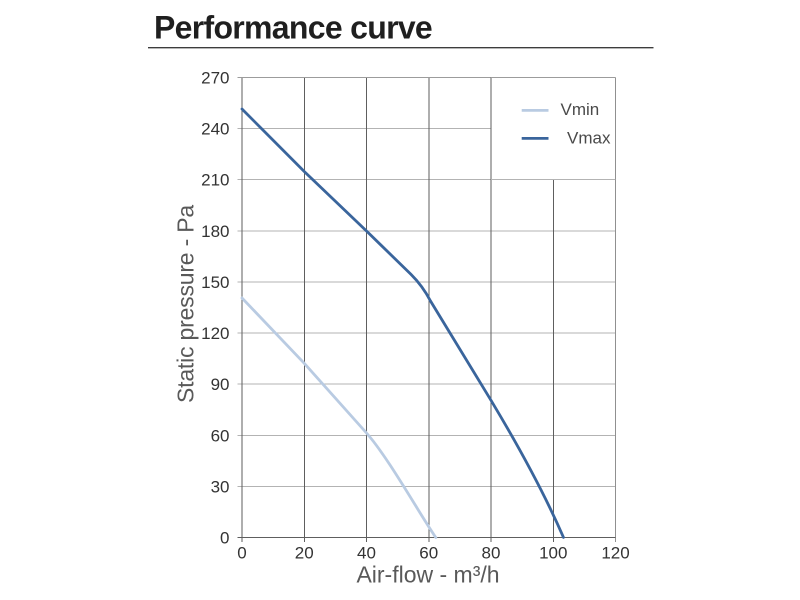 This screenshot has height=600, width=800. What do you see at coordinates (553, 553) in the screenshot?
I see `svg-text: 100` at bounding box center [553, 553].